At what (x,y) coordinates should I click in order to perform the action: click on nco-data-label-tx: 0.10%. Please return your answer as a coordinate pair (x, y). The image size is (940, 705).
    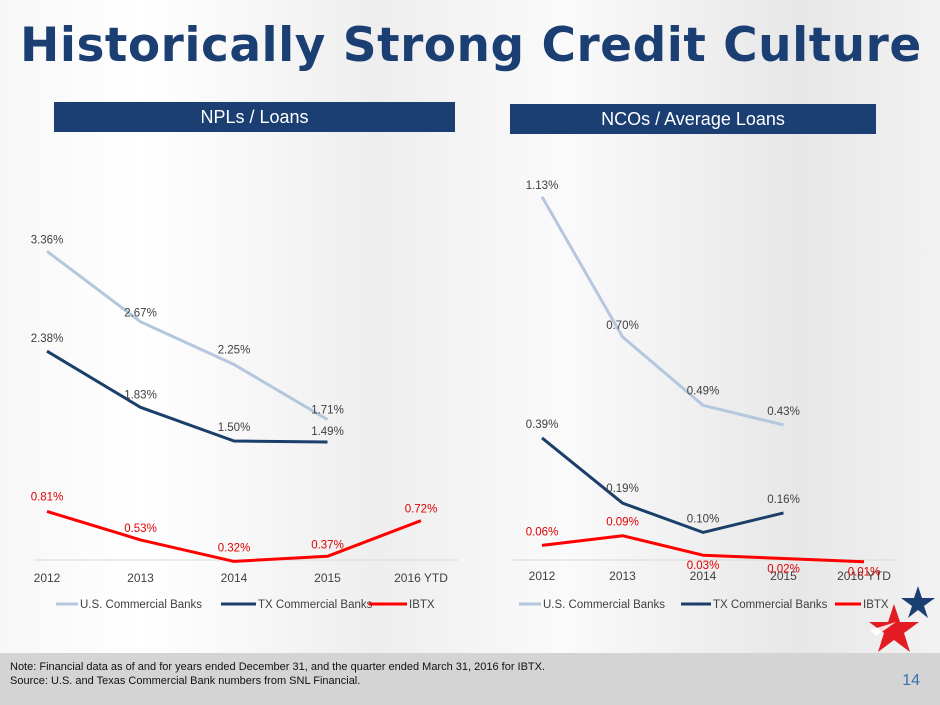
    Looking at the image, I should click on (703, 519).